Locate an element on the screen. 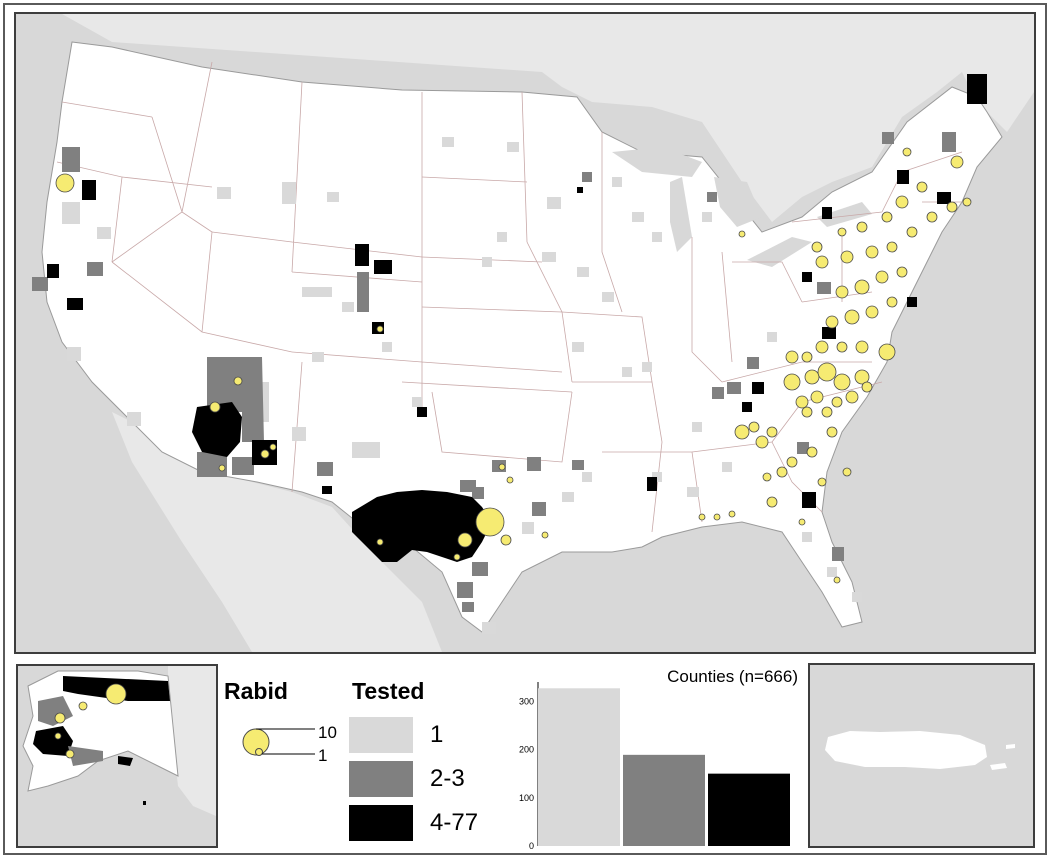 The width and height of the screenshot is (1050, 858). alaska-map is located at coordinates (117, 756).